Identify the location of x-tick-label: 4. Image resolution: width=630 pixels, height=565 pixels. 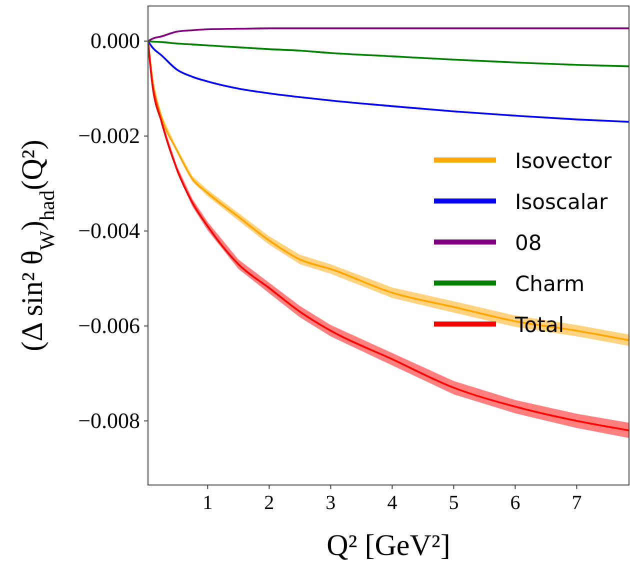
(392, 503).